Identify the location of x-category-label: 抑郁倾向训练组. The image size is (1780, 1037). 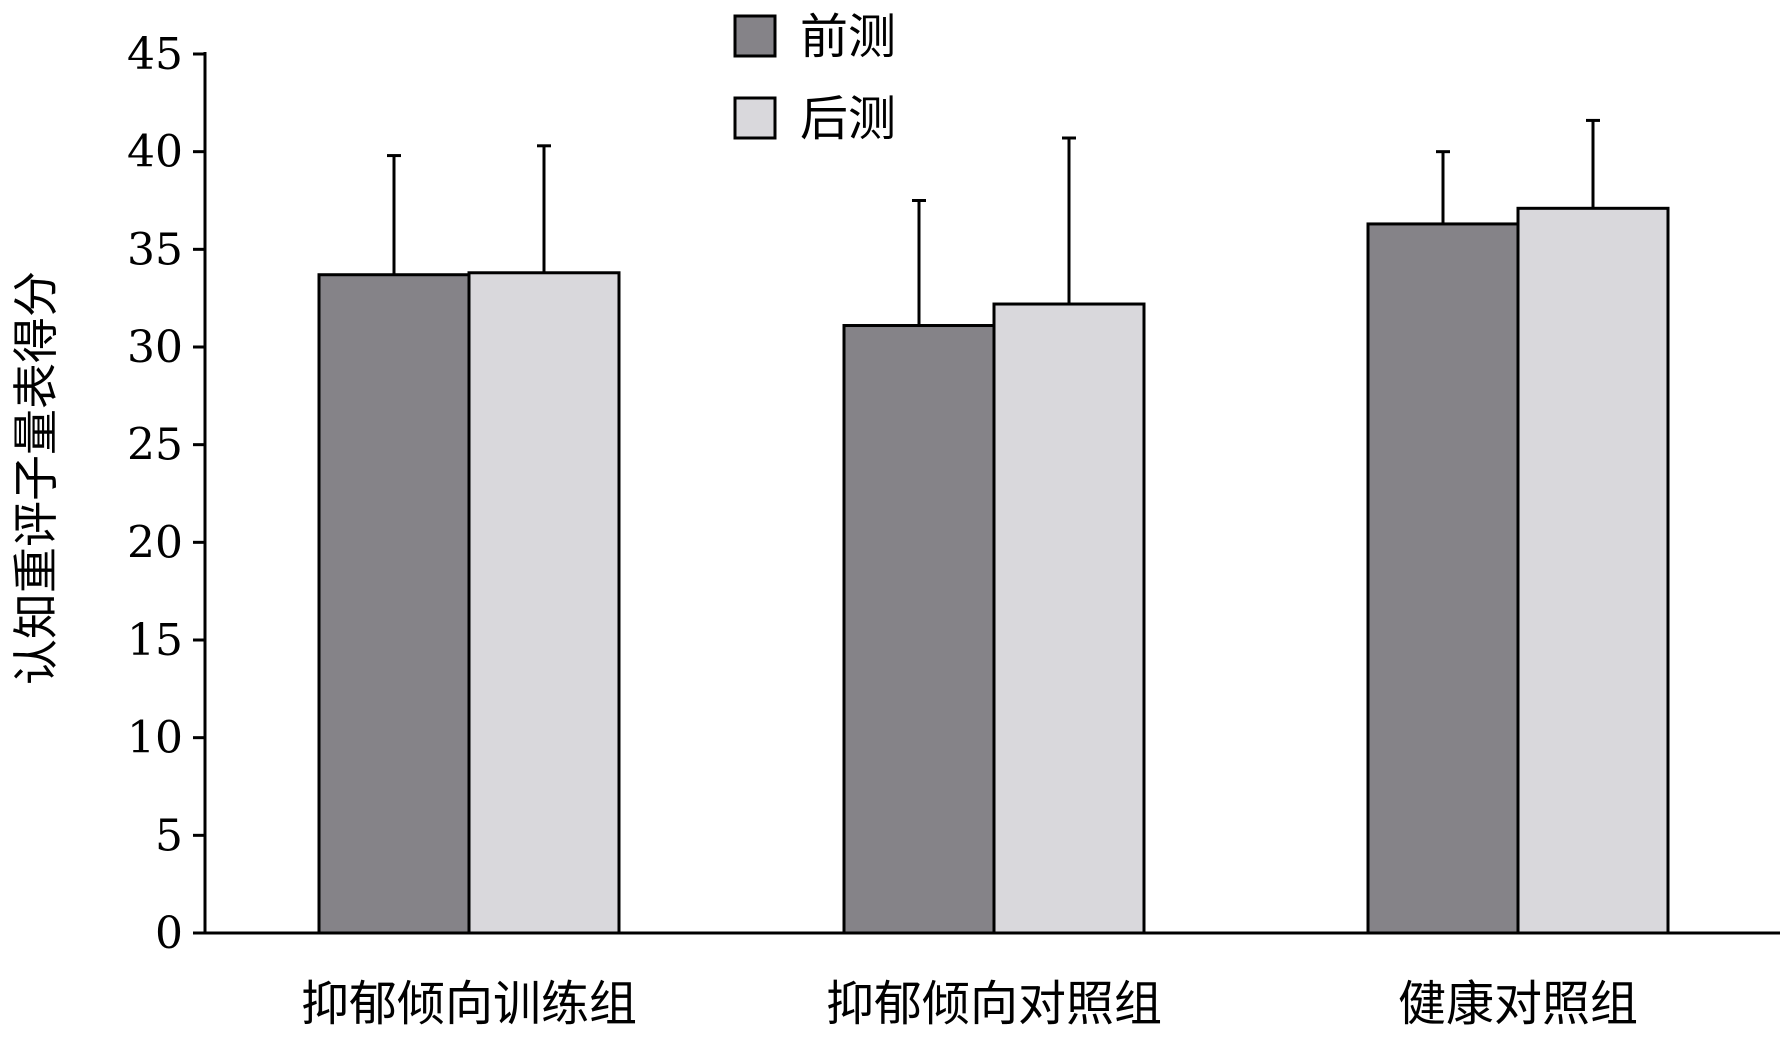
(469, 1004).